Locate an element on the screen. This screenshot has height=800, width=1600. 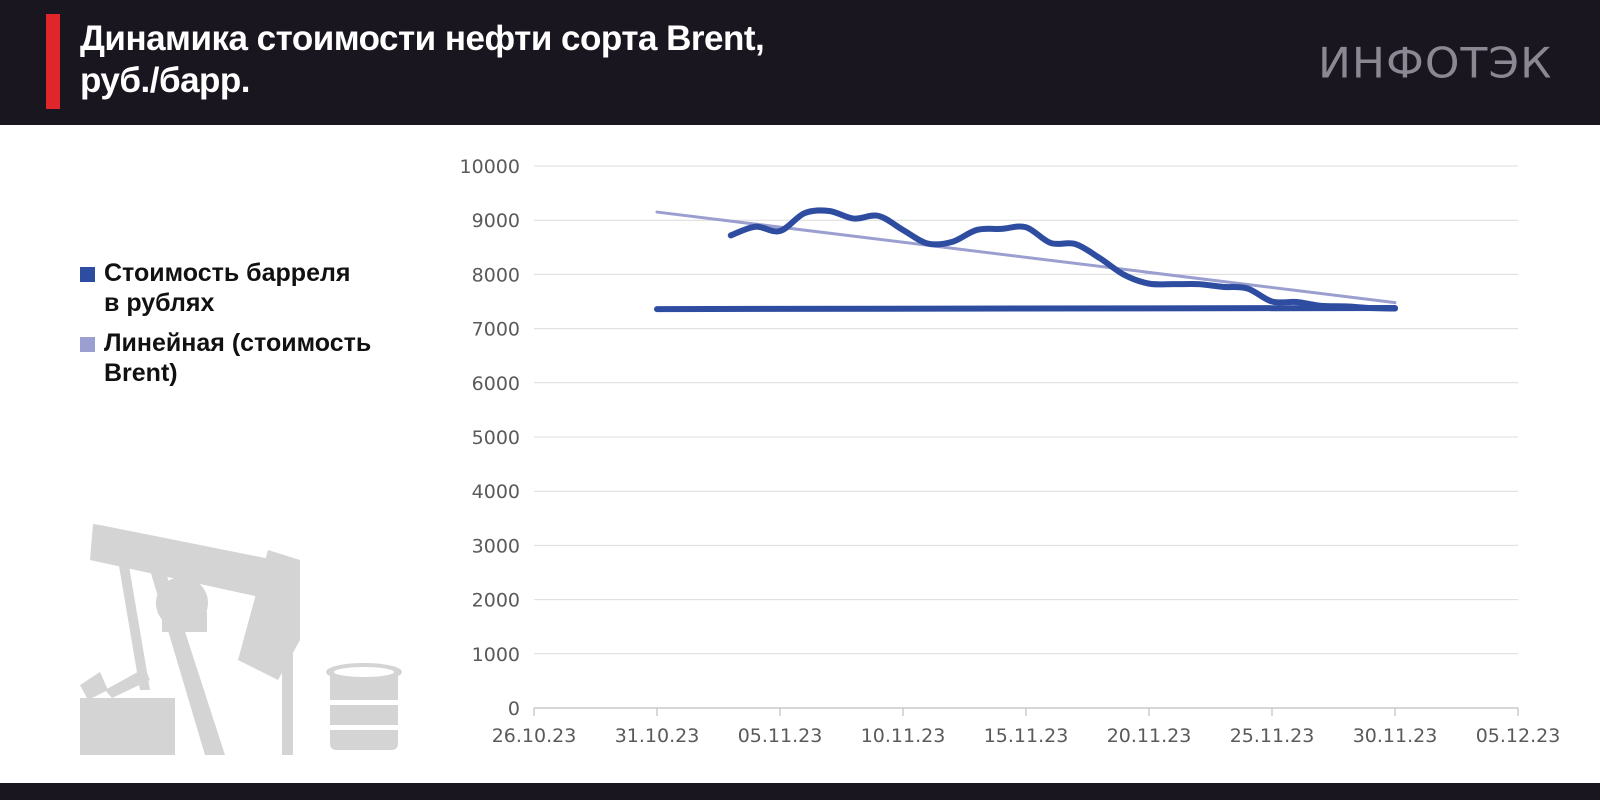
x-tick-label-25.11.23: 25.11.23 is located at coordinates (1272, 736).